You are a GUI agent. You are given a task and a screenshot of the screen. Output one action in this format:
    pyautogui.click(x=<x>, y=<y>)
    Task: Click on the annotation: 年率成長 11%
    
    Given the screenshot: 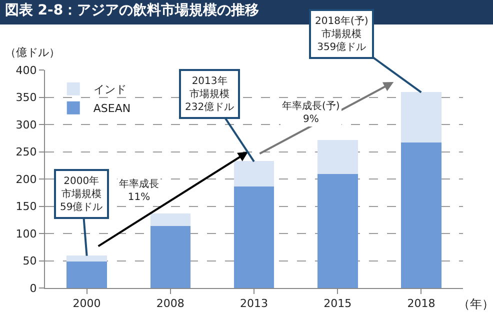 What is the action you would take?
    pyautogui.click(x=139, y=190)
    